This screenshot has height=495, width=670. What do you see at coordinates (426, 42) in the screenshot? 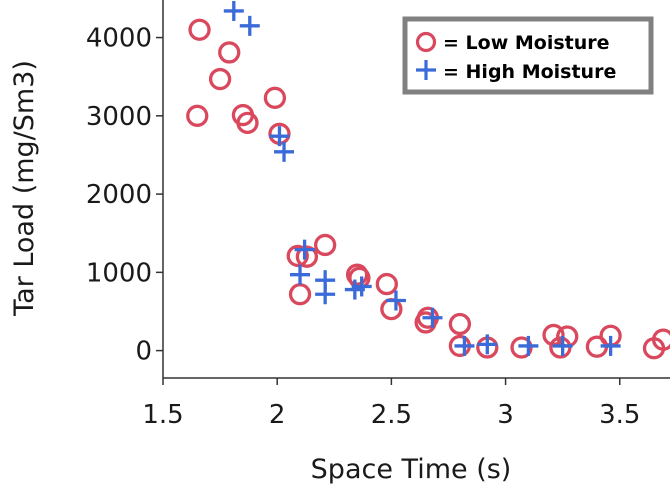
I see `legend-circle-marker` at bounding box center [426, 42].